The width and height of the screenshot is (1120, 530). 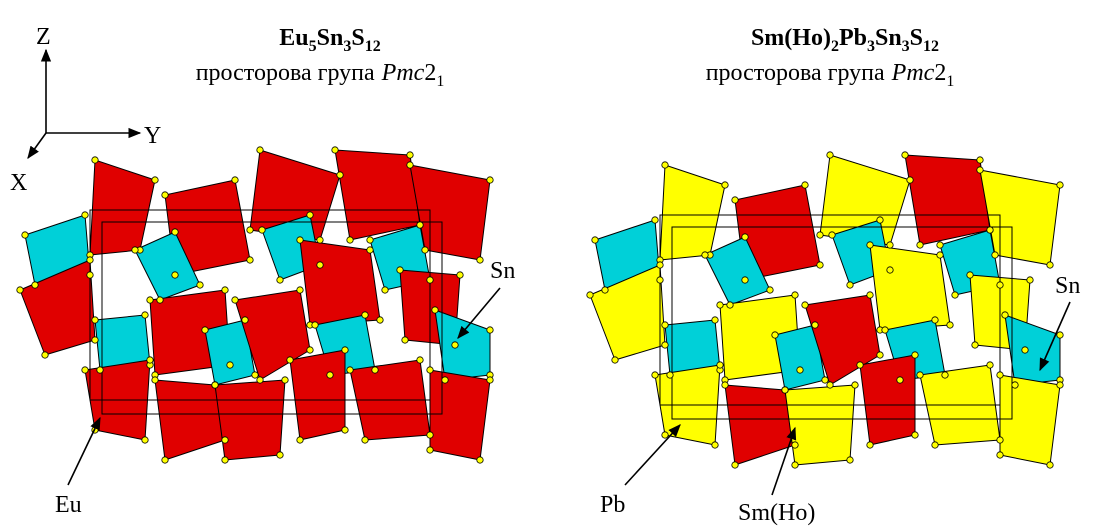 What do you see at coordinates (43, 37) in the screenshot?
I see `z-axis-label: Z` at bounding box center [43, 37].